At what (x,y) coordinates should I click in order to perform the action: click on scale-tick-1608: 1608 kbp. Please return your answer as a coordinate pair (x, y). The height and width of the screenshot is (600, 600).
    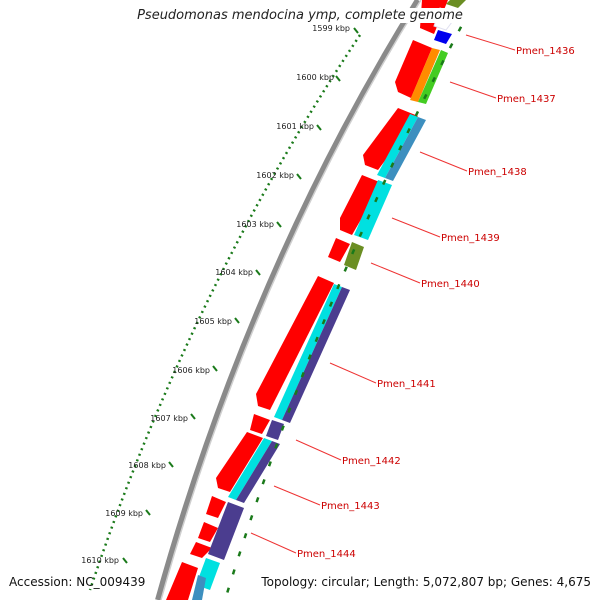
    Looking at the image, I should click on (151, 465).